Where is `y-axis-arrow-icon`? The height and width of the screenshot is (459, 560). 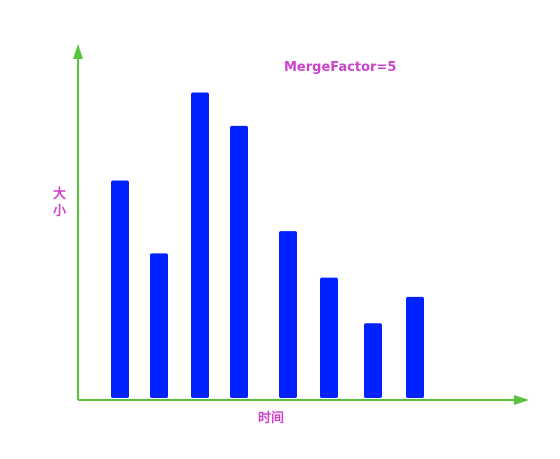
y-axis-arrow-icon is located at coordinates (78, 51).